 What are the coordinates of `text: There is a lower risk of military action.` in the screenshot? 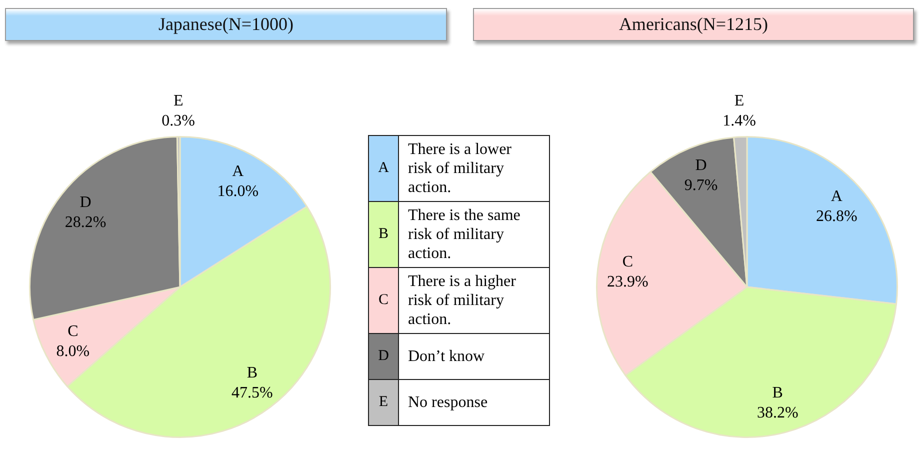 It's located at (460, 168).